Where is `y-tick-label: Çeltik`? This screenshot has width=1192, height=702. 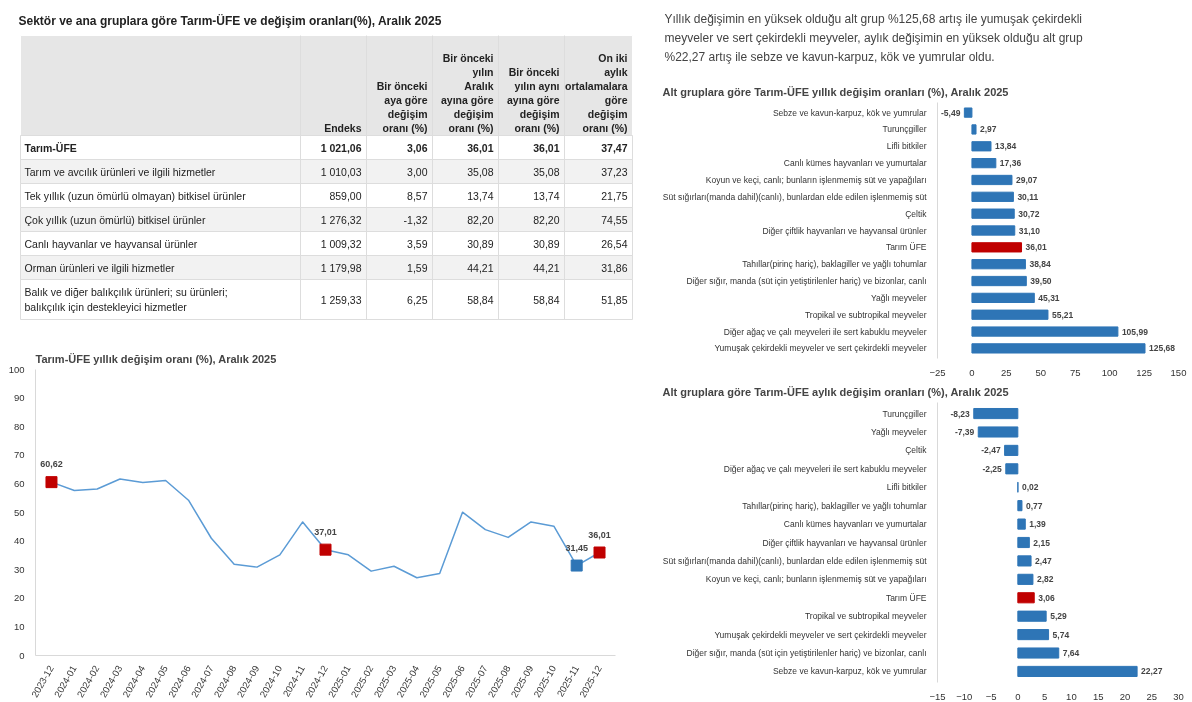
y-tick-label: Çeltik is located at coordinates (916, 450).